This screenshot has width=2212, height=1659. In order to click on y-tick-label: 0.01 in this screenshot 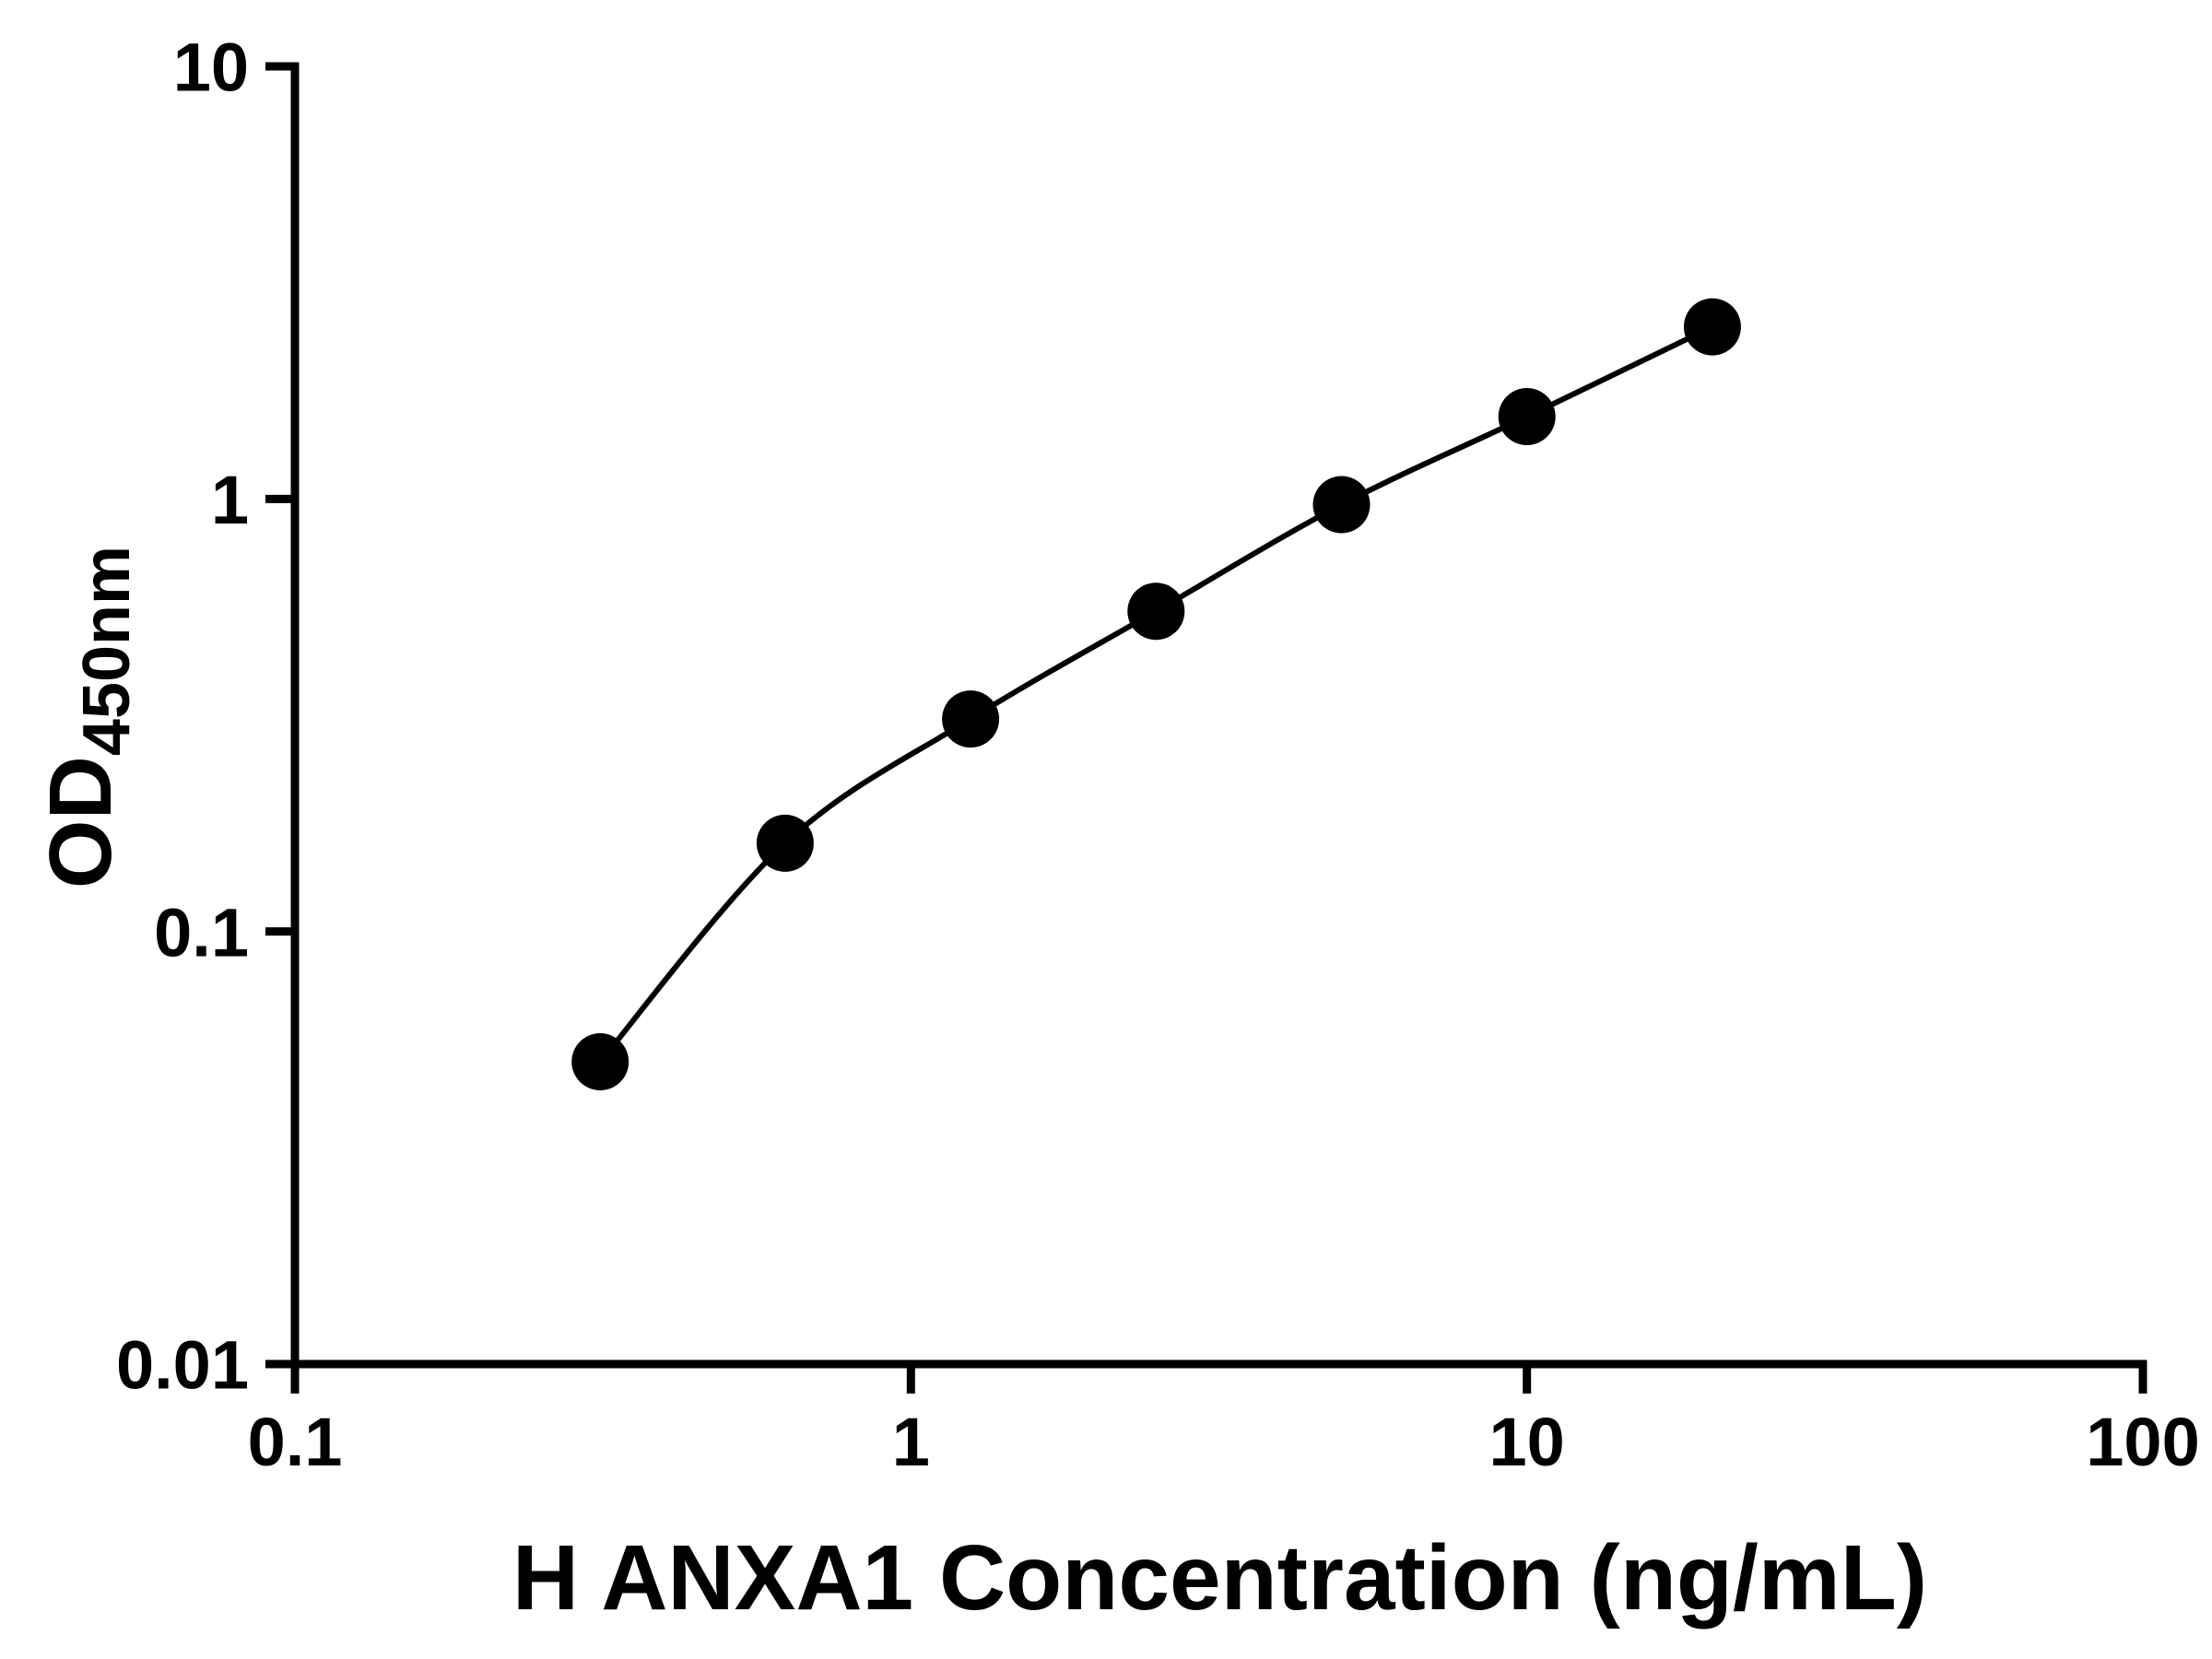, I will do `click(182, 1365)`.